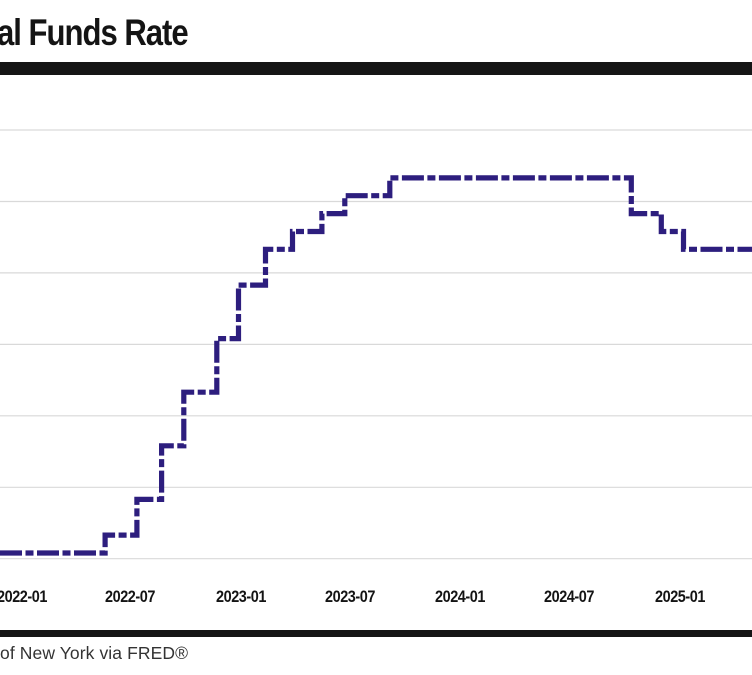  Describe the element at coordinates (349, 596) in the screenshot. I see `x-tick-label: 2023-07` at that location.